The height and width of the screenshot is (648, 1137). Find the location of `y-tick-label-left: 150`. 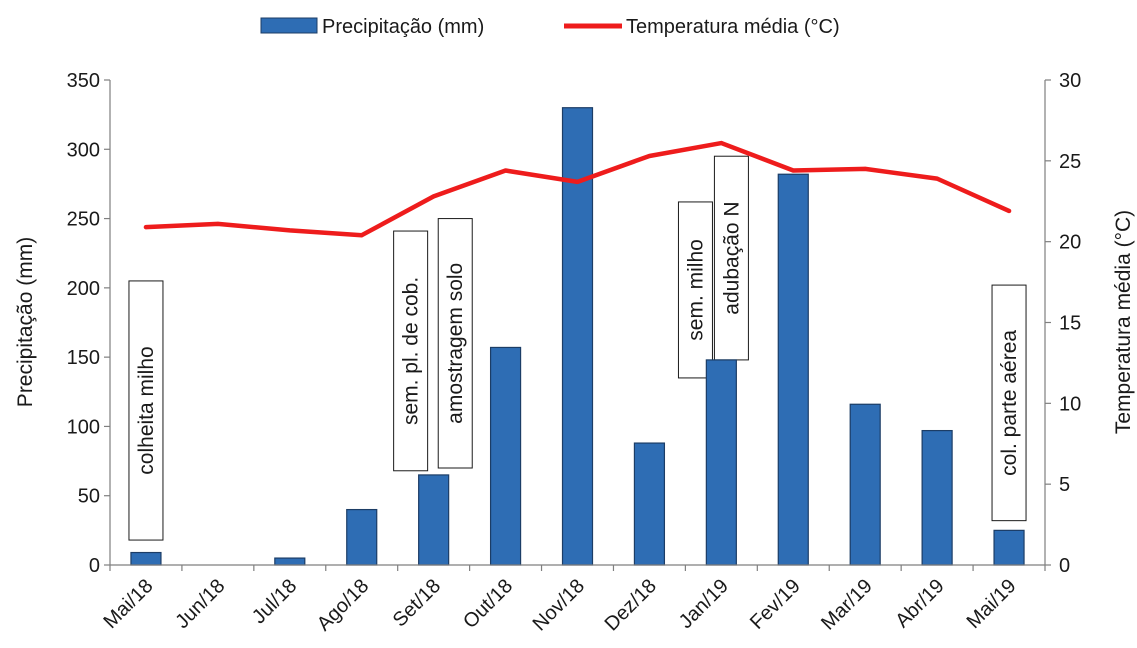

y-tick-label-left: 150 is located at coordinates (83, 358).